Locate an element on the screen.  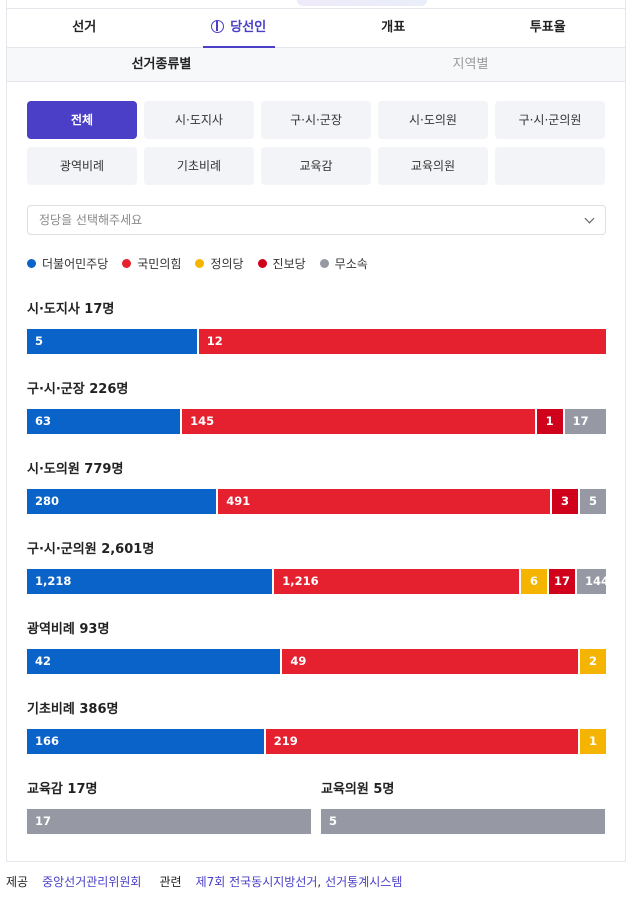
seat-segment-ppp: 491 is located at coordinates (384, 501).